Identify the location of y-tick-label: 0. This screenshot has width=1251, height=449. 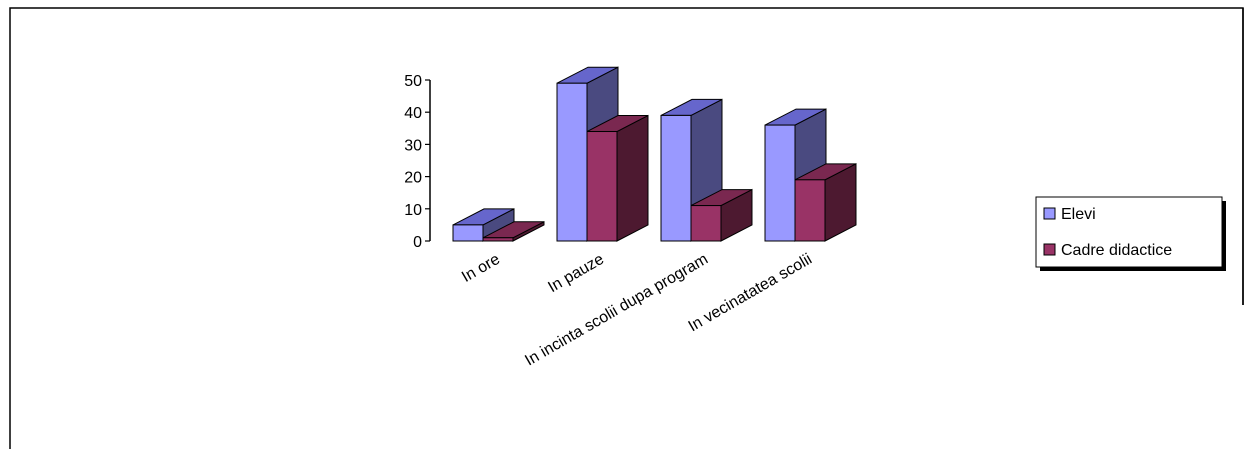
(417, 242).